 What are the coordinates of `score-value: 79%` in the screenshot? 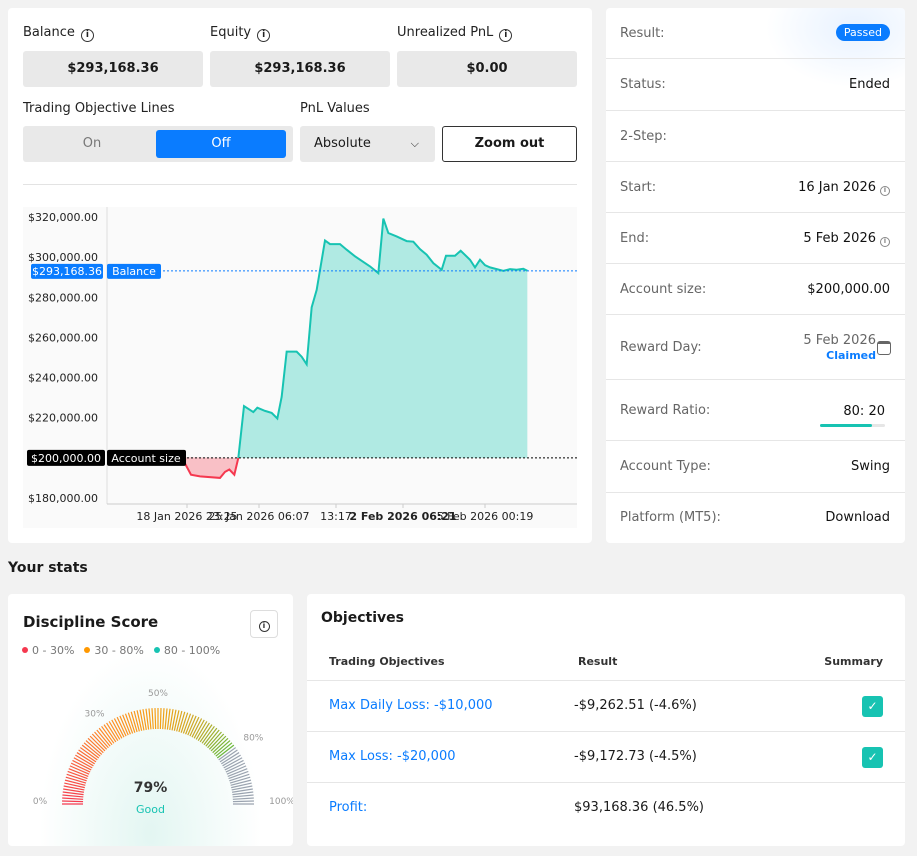 It's located at (150, 788).